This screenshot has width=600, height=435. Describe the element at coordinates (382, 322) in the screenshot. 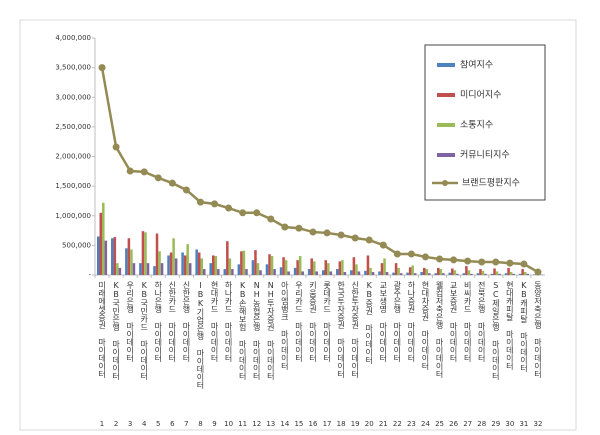

I see `x-tick-label: 교보생명 마이데이터` at that location.